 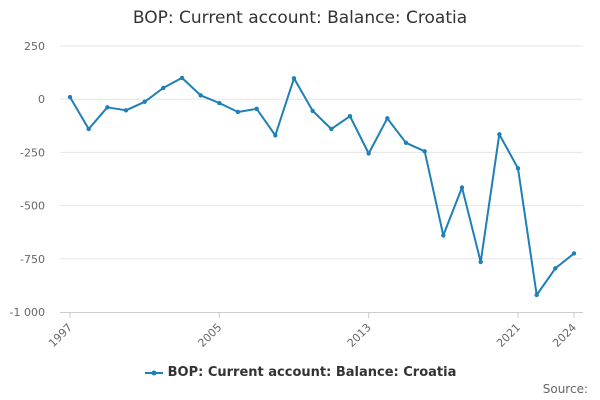 I want to click on y-tick-label: -750, so click(x=32, y=259).